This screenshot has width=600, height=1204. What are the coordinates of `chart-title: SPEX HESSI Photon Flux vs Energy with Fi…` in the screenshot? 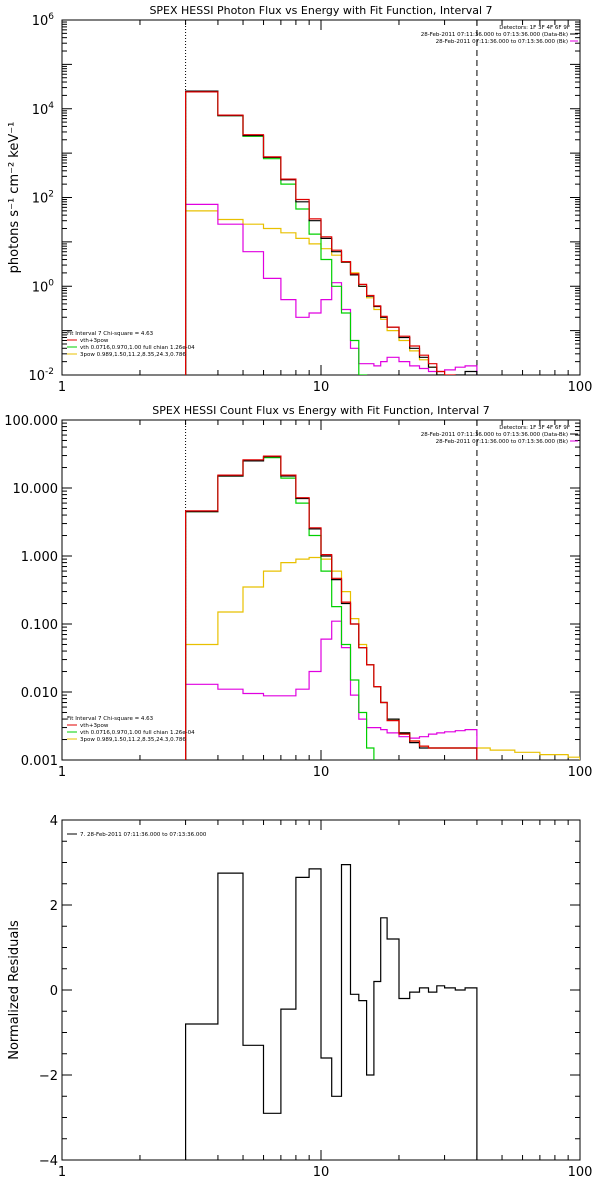 It's located at (320, 10).